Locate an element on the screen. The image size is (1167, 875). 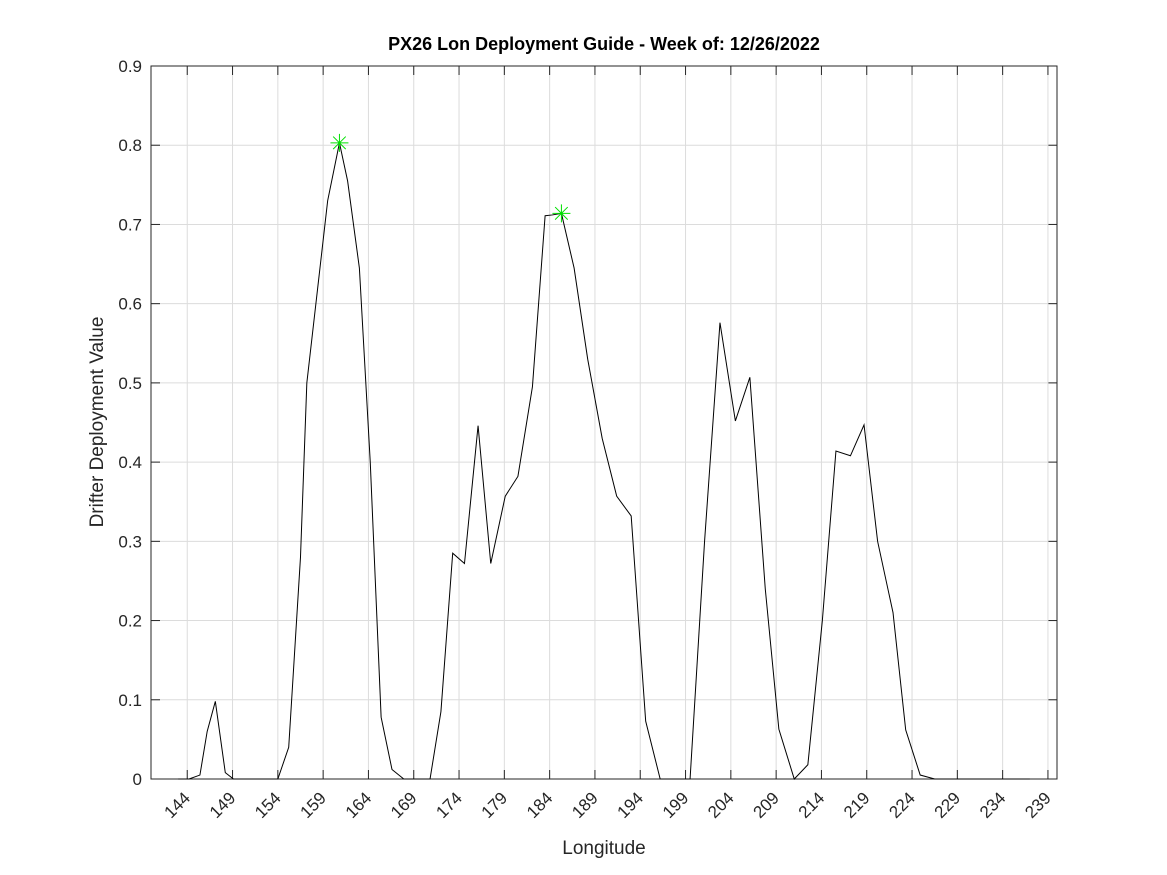
y-tick-label: 0.4 is located at coordinates (130, 462).